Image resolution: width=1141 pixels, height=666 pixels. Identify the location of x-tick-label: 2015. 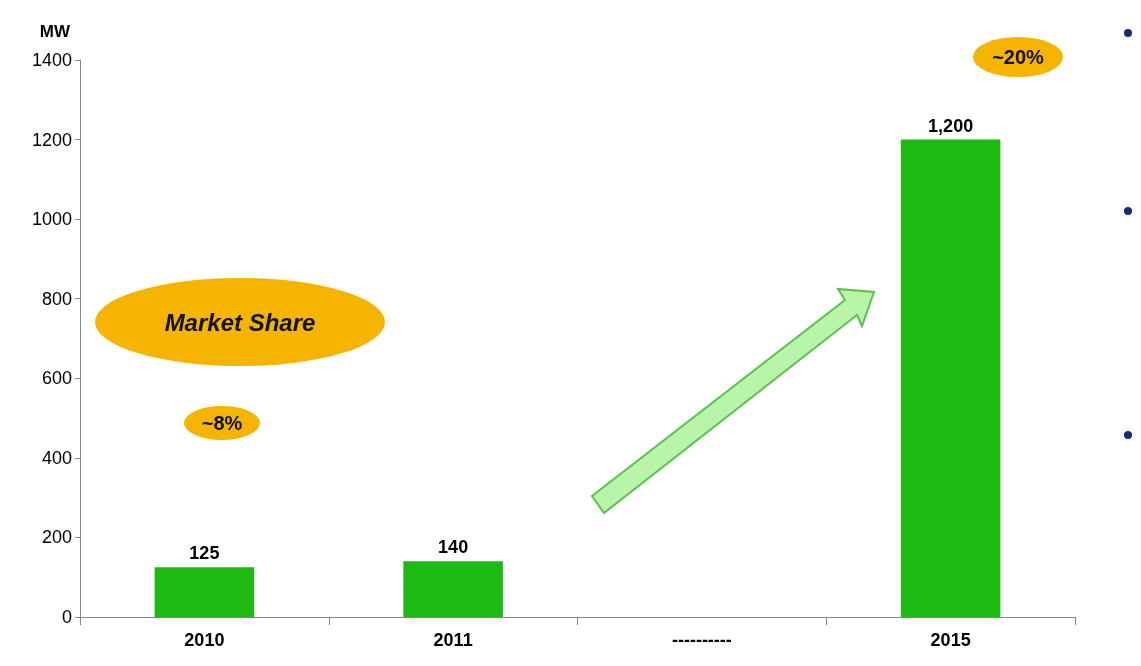
(950, 640).